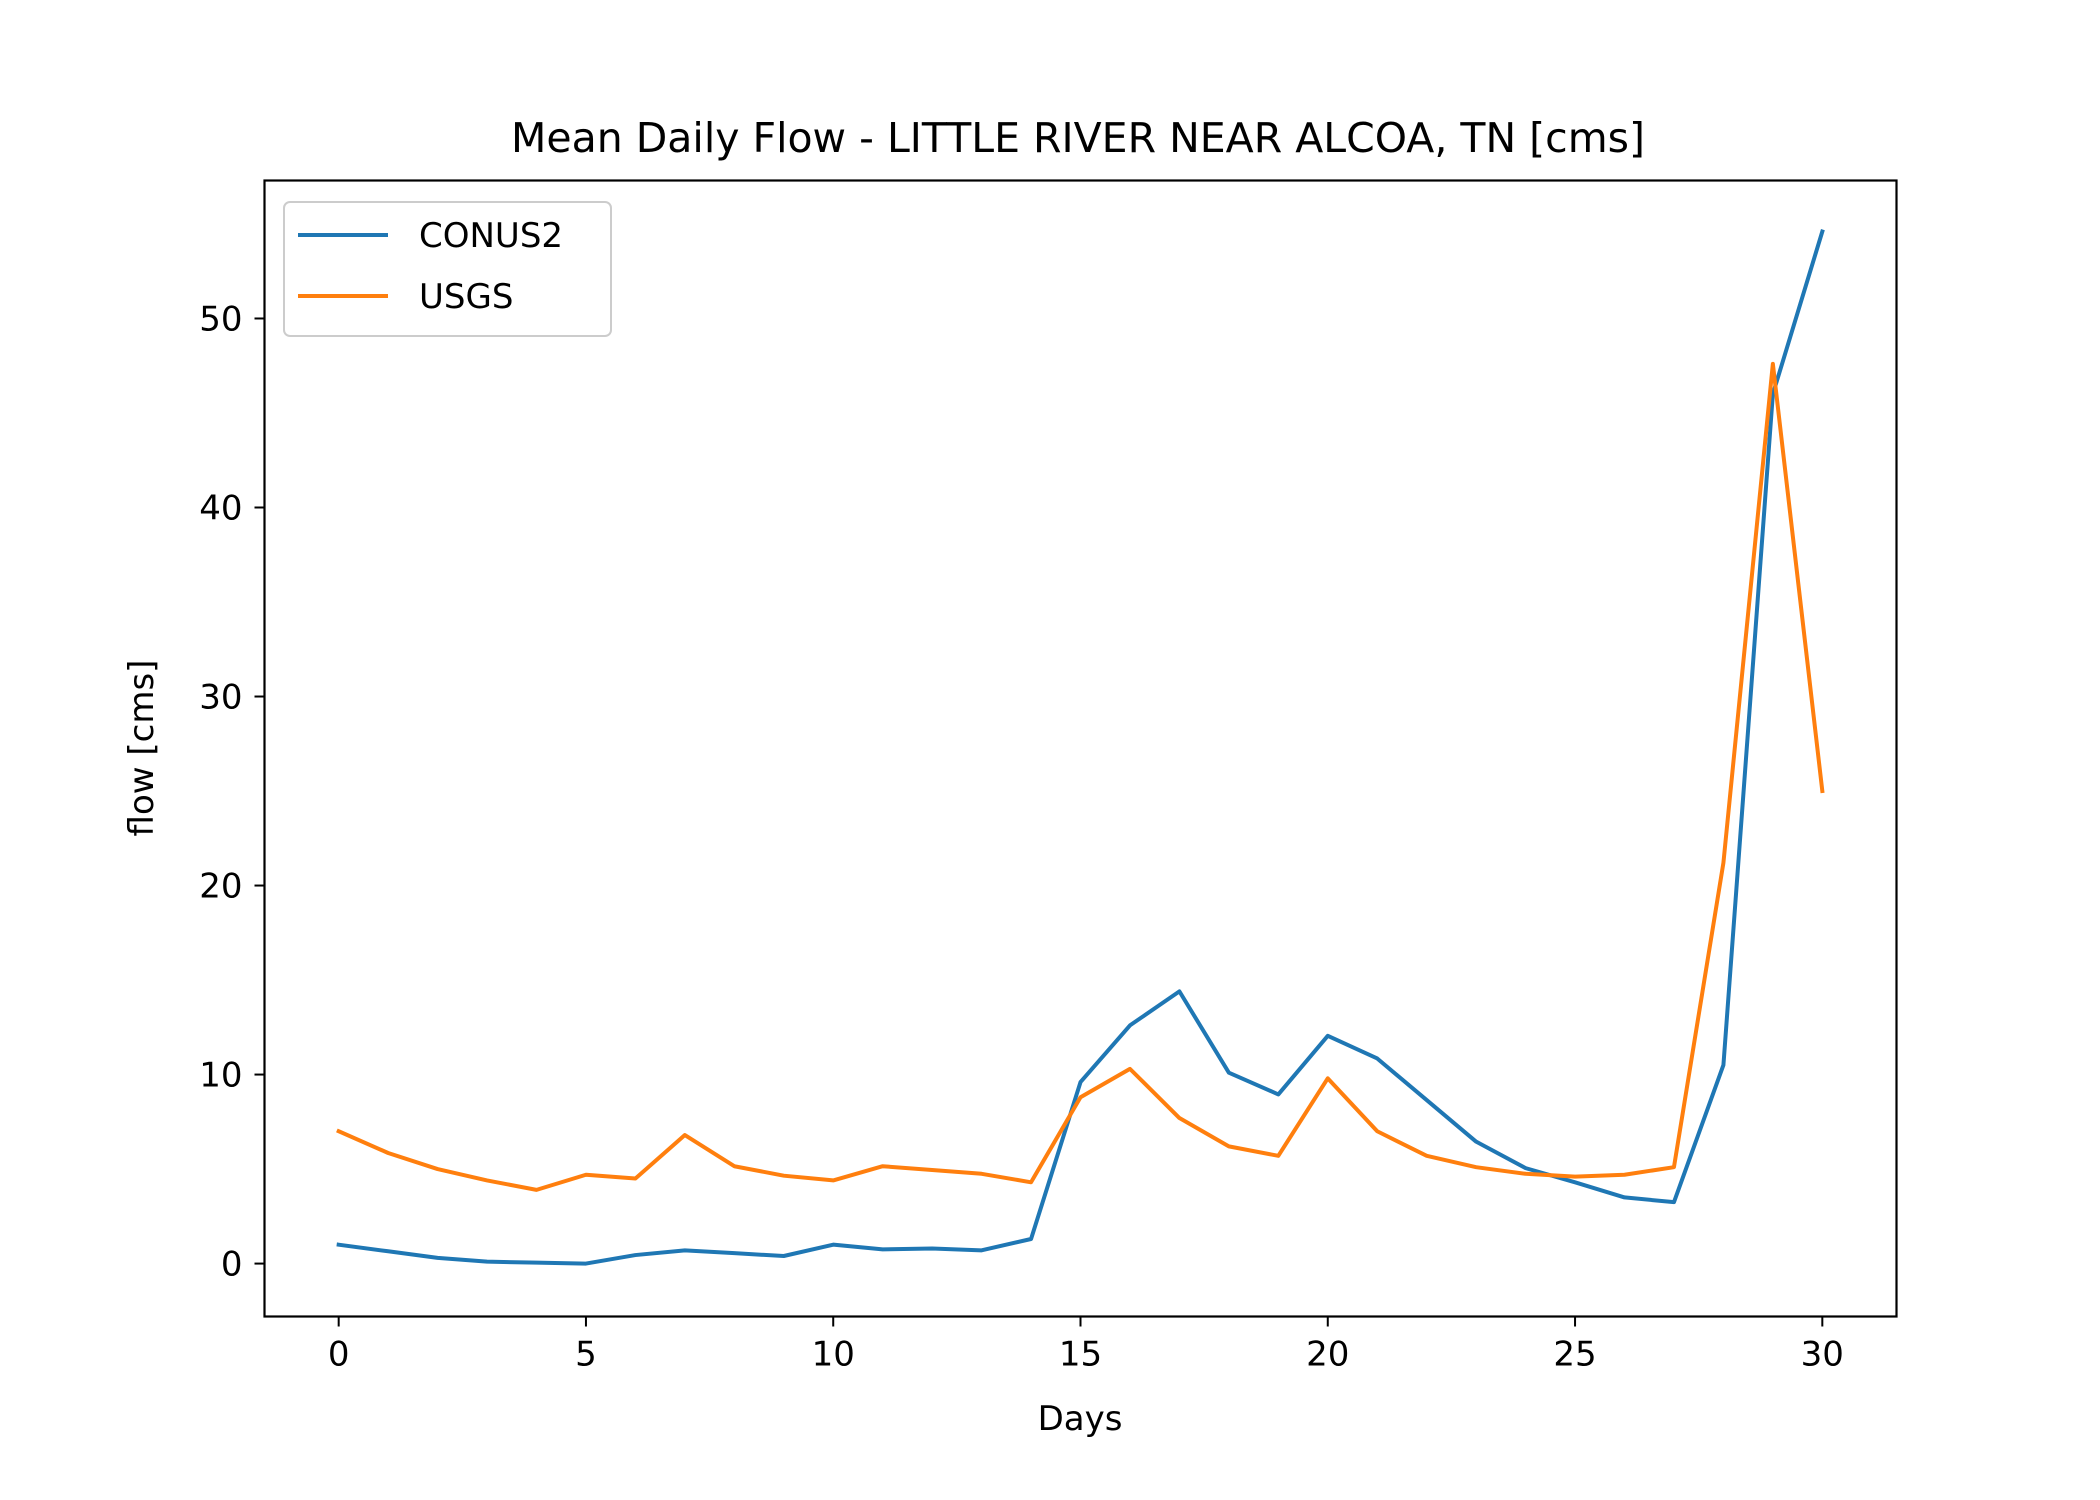 The height and width of the screenshot is (1500, 2100). Describe the element at coordinates (220, 509) in the screenshot. I see `y-tick-label-40: 40` at that location.